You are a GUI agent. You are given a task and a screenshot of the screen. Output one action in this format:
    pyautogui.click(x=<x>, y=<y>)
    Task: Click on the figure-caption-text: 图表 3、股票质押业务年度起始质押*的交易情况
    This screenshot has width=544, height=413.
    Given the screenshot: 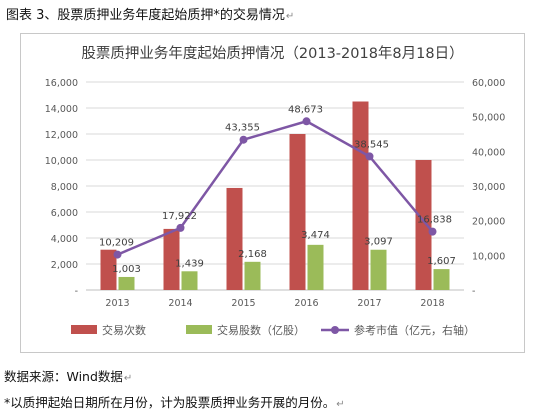 What is the action you would take?
    pyautogui.click(x=145, y=15)
    